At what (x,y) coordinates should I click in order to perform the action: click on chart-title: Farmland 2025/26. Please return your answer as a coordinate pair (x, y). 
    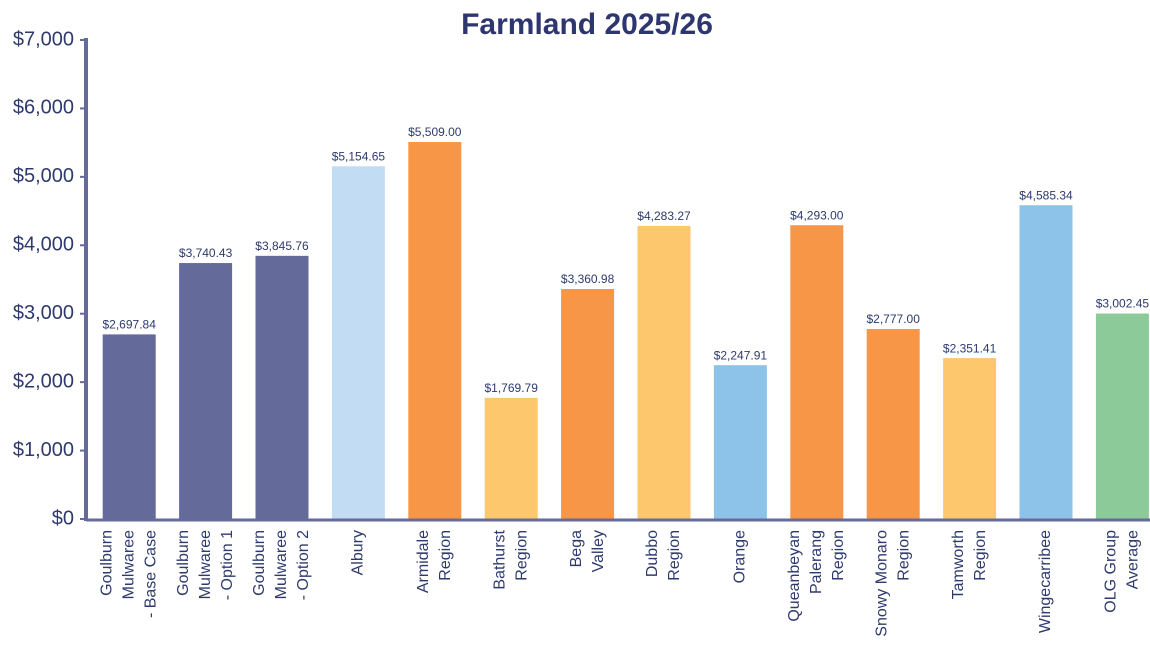
    Looking at the image, I should click on (587, 24).